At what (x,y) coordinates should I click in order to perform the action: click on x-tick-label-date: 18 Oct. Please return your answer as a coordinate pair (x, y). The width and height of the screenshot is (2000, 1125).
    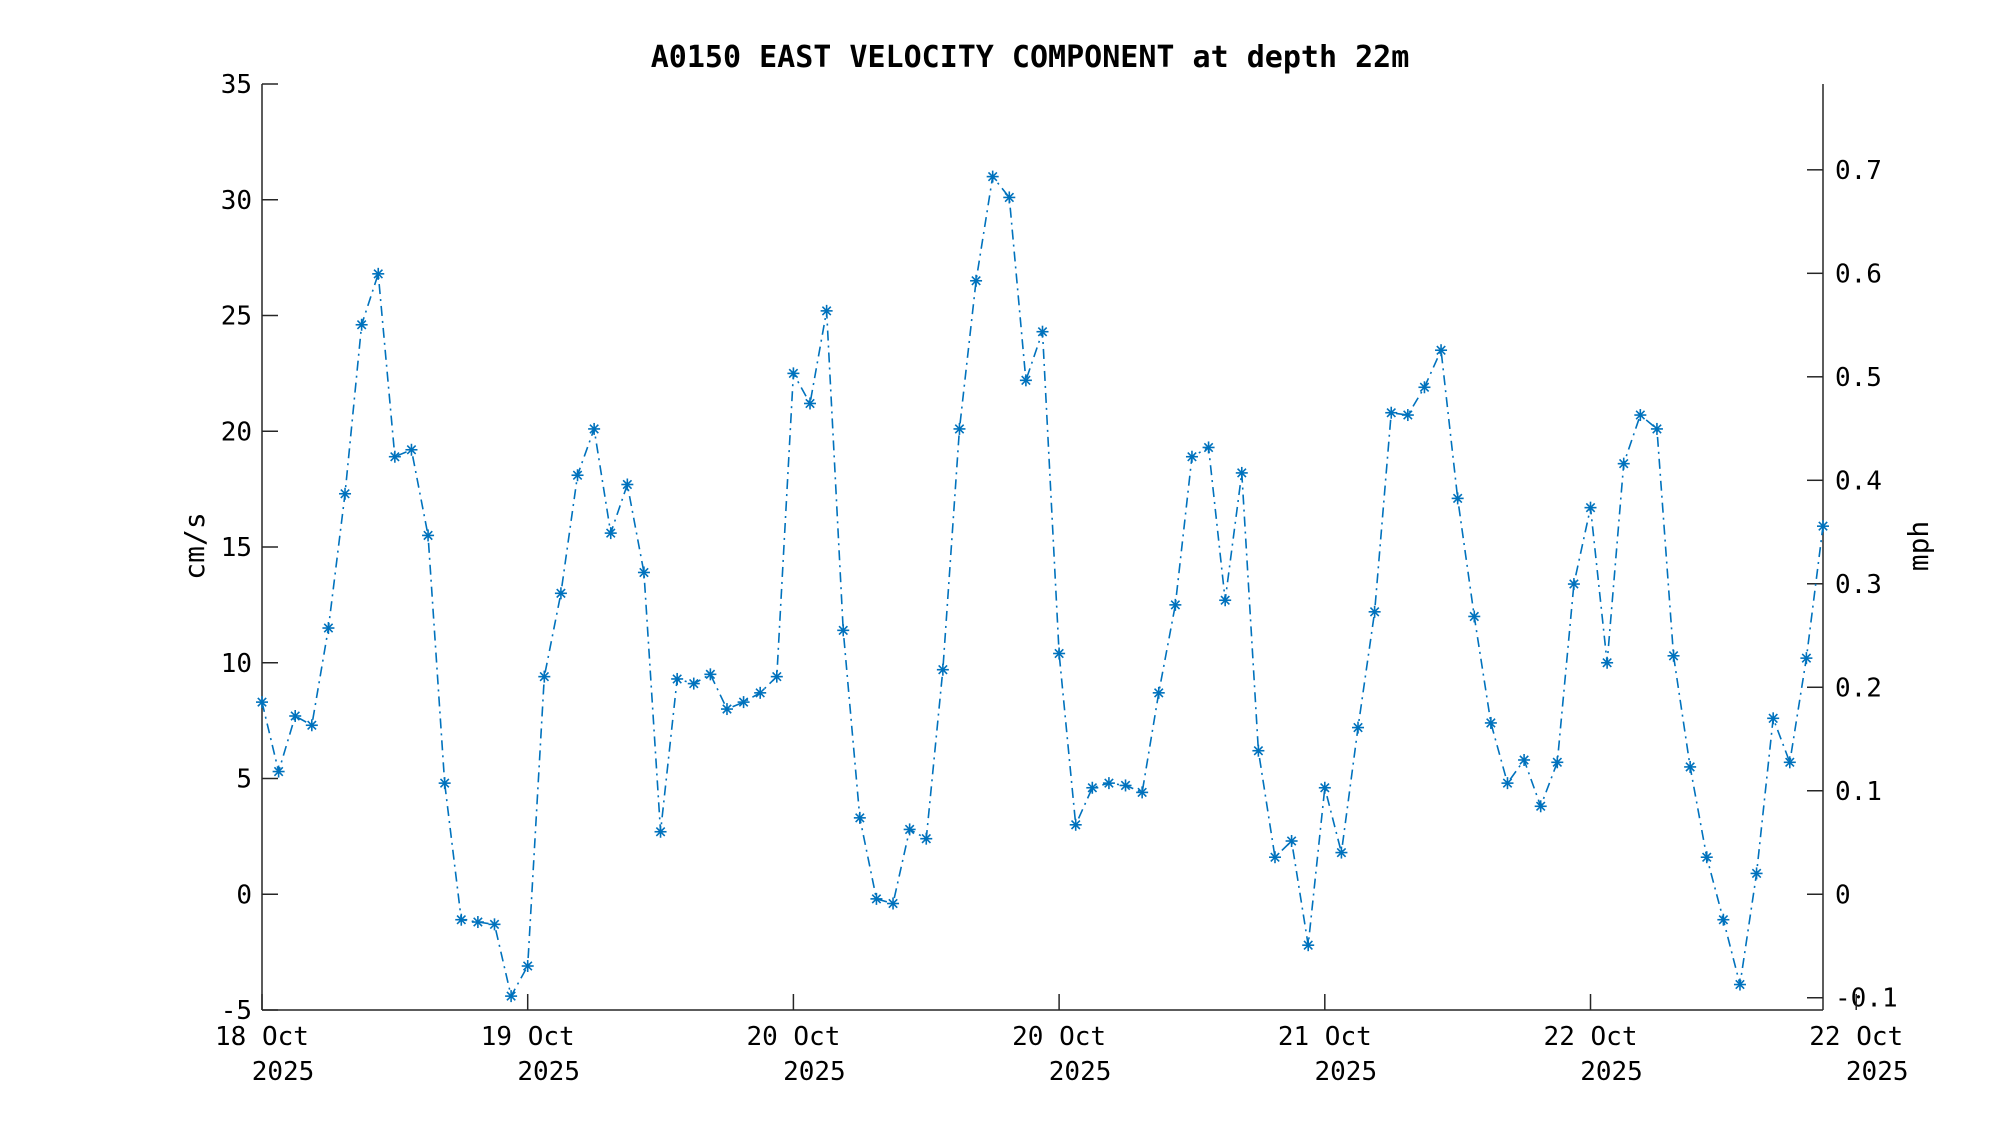
    Looking at the image, I should click on (262, 1037).